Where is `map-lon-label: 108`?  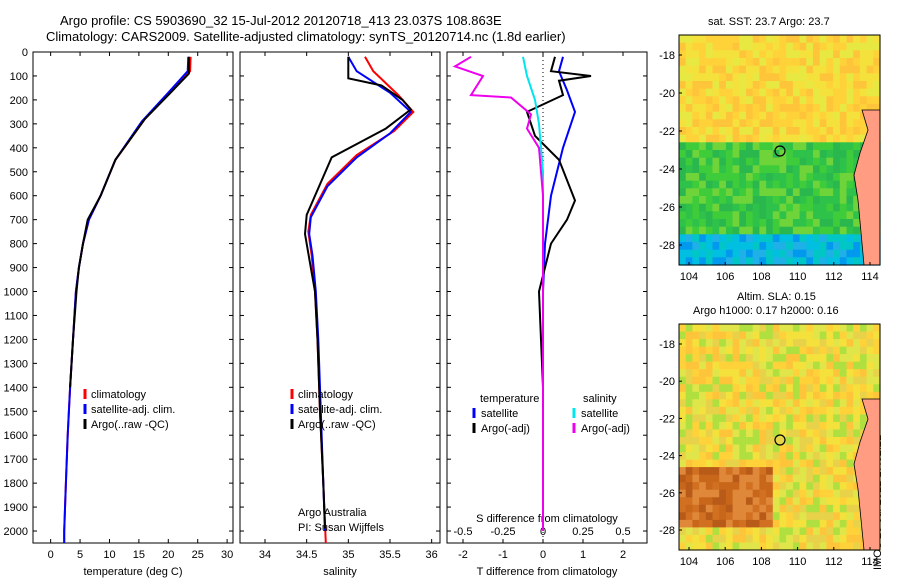
map-lon-label: 108 is located at coordinates (761, 562).